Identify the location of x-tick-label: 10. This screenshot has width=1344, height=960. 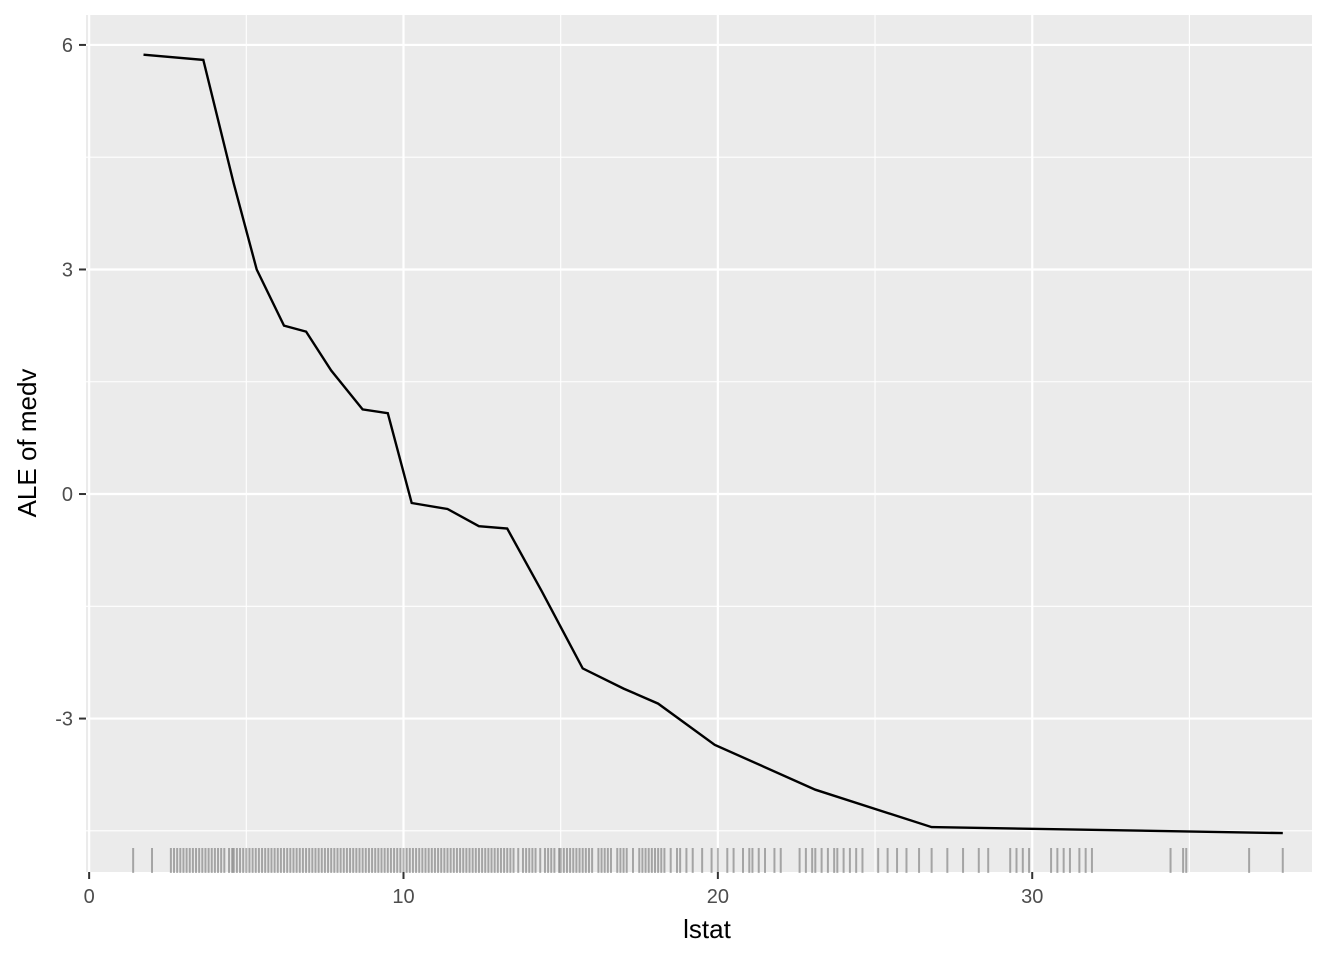
(403, 897).